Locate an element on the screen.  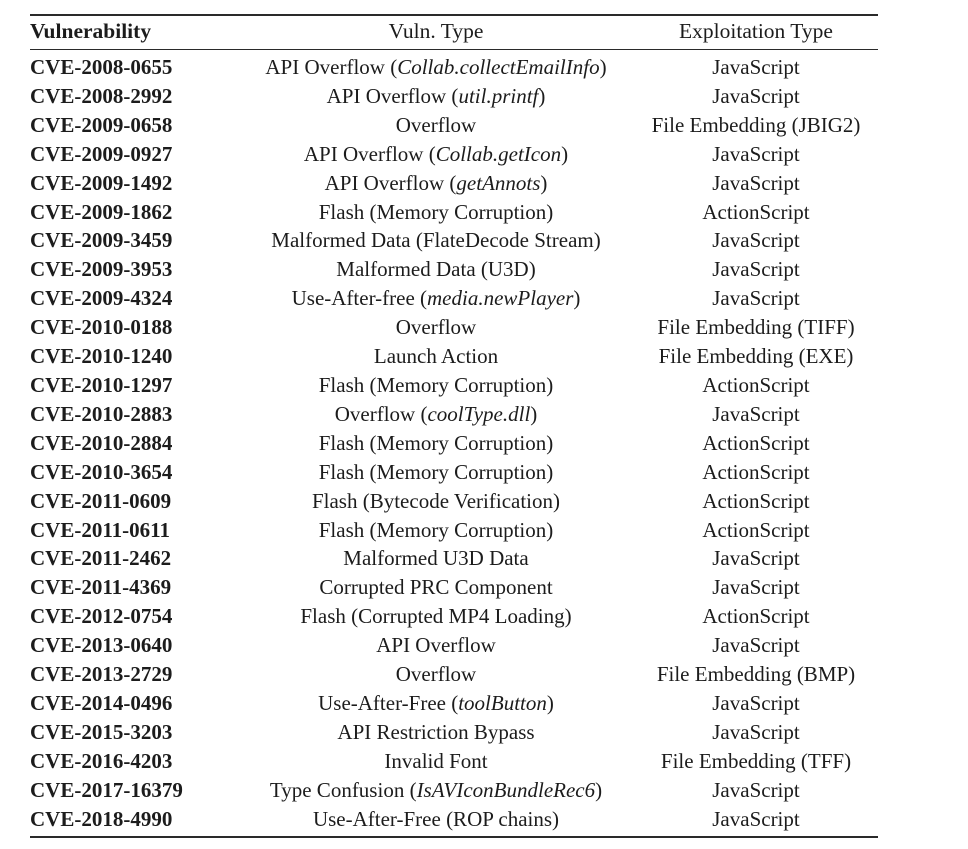
vuln-type-text: Corrupted PRC Component is located at coordinates (436, 587).